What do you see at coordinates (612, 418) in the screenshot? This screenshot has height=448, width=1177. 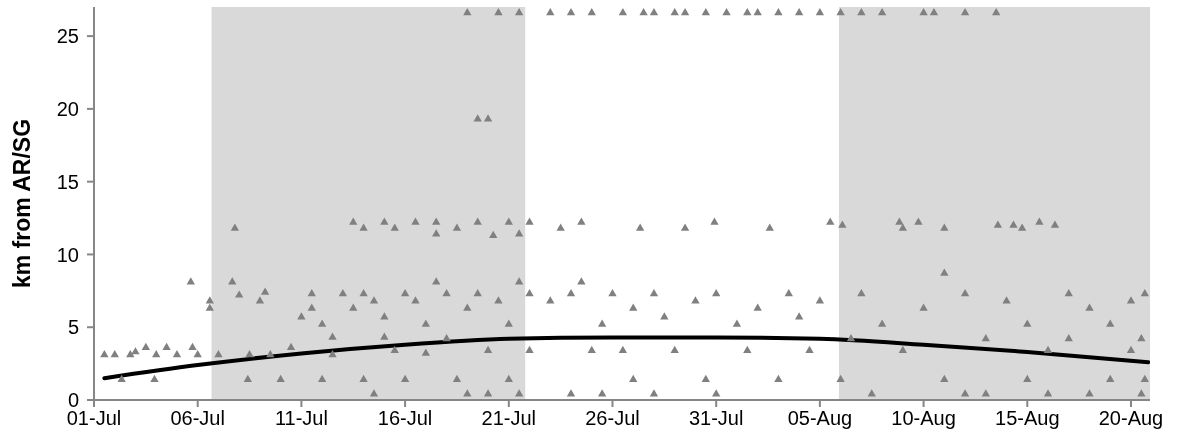 I see `x-tick-label: 26-Jul` at bounding box center [612, 418].